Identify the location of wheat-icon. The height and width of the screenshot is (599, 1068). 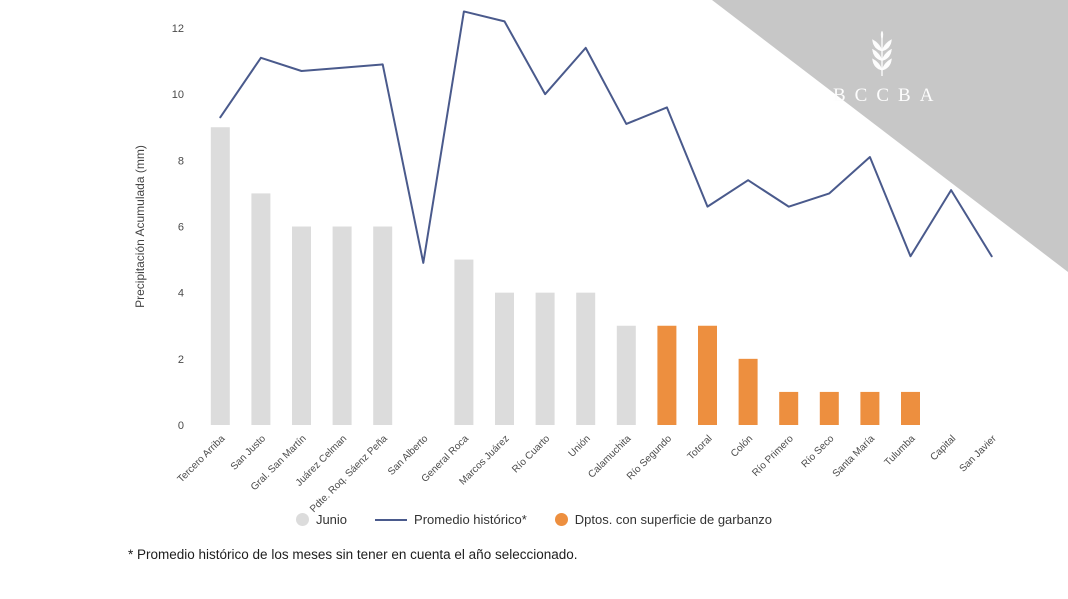
(882, 53).